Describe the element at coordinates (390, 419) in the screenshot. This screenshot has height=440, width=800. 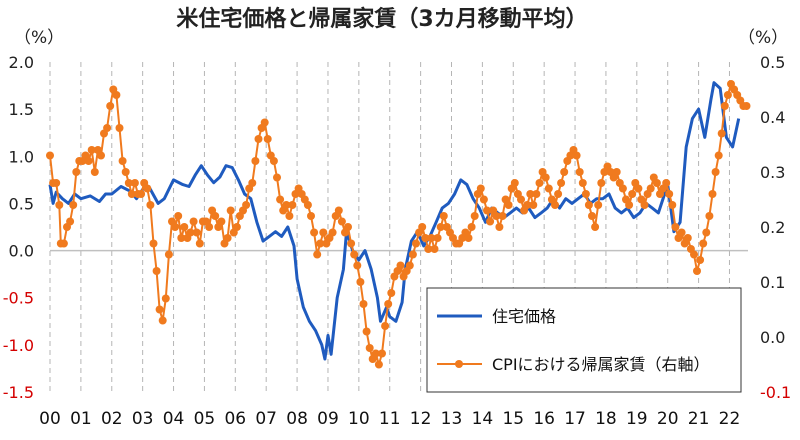
I see `x-tick-label: 11` at that location.